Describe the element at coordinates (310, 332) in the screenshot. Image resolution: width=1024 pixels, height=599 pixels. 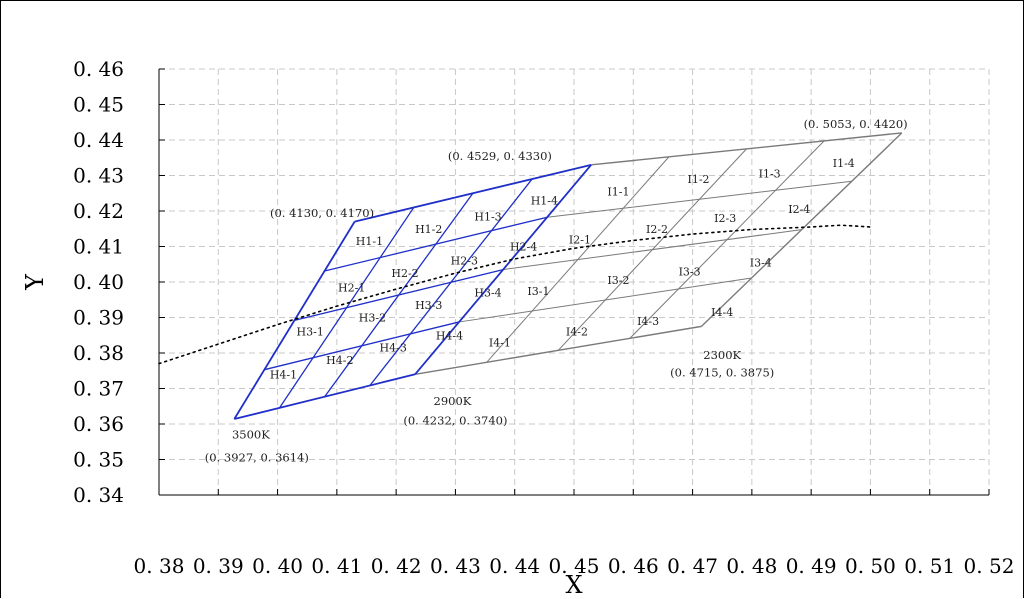
I see `bin-label: H3-1` at that location.